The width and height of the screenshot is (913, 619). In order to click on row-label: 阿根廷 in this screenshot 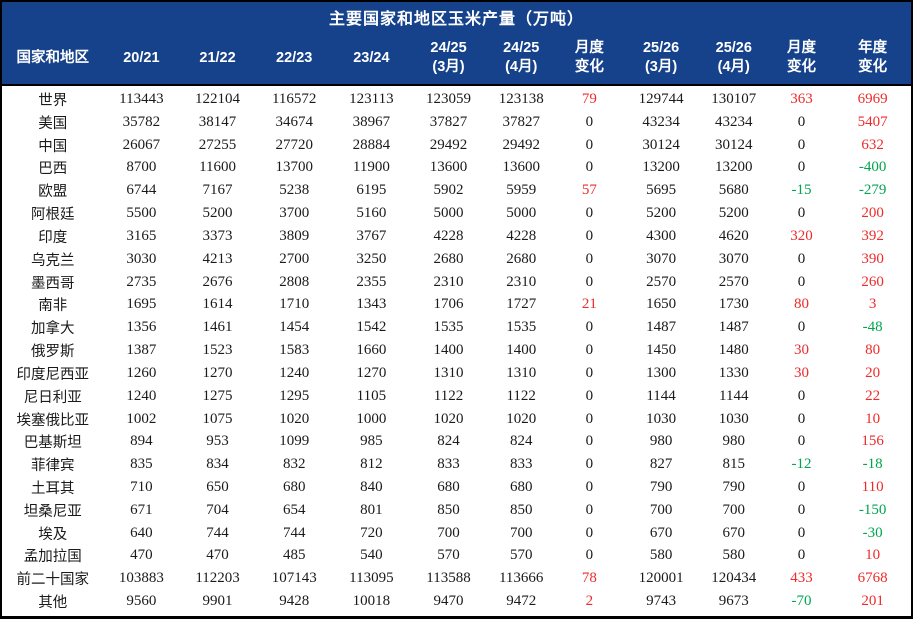, I will do `click(53, 215)`.